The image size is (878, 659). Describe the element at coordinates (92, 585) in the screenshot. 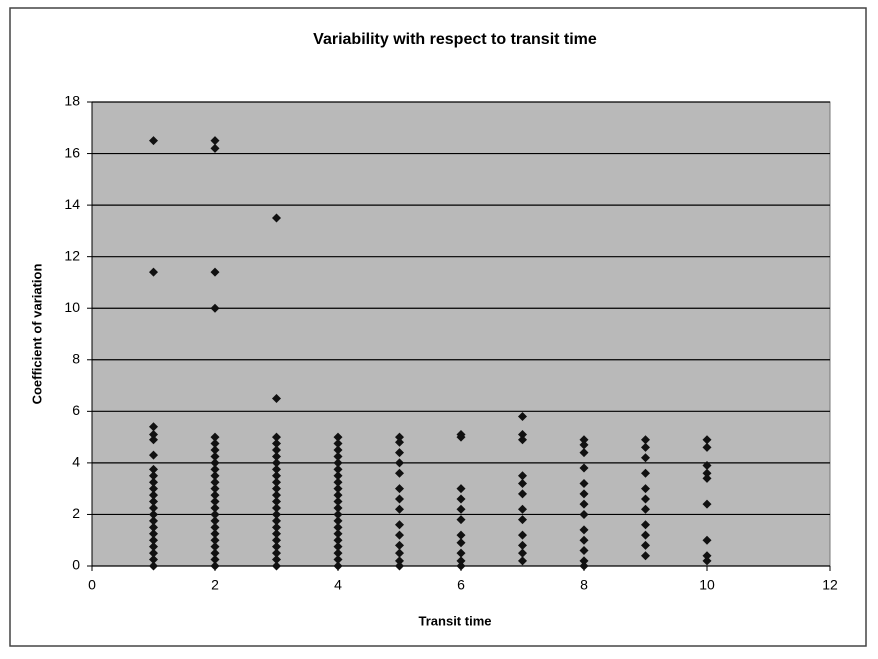

I see `x-tick-label: 0` at that location.